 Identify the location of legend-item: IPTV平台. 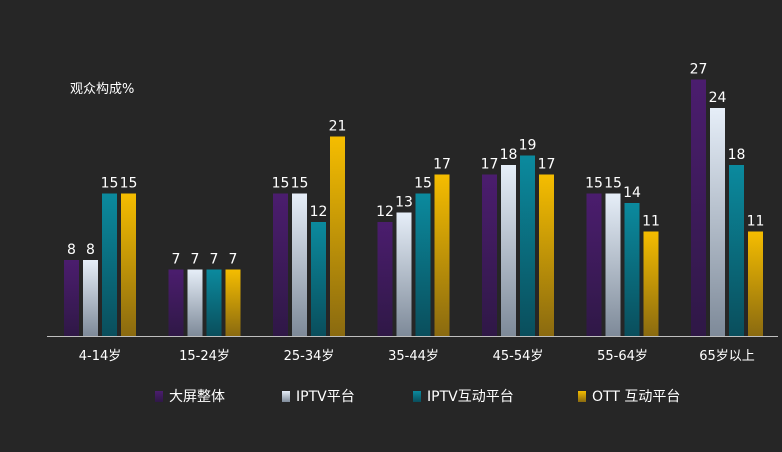
(318, 396).